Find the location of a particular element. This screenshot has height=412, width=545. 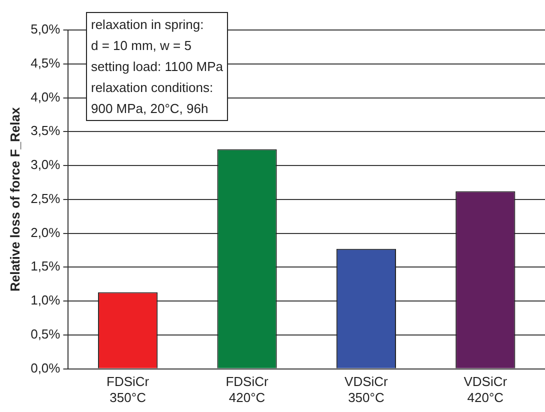

annotation: d = 10 mm, w = 5 is located at coordinates (141, 46).